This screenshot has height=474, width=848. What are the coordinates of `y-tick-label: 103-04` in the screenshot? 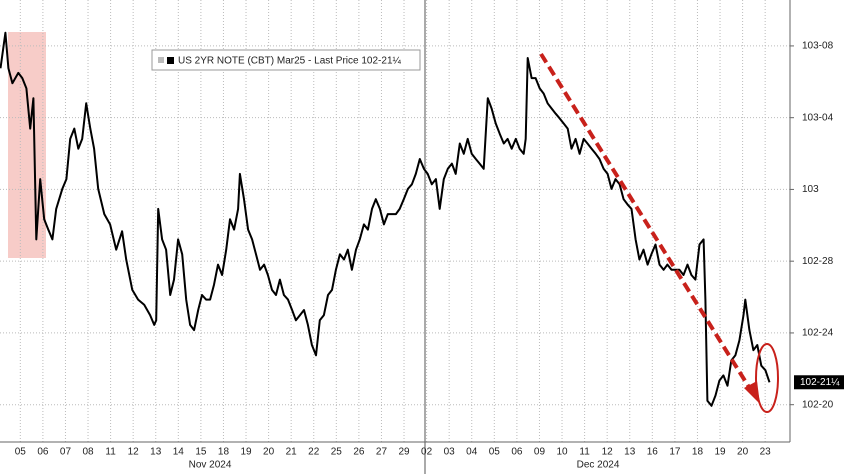 It's located at (818, 117).